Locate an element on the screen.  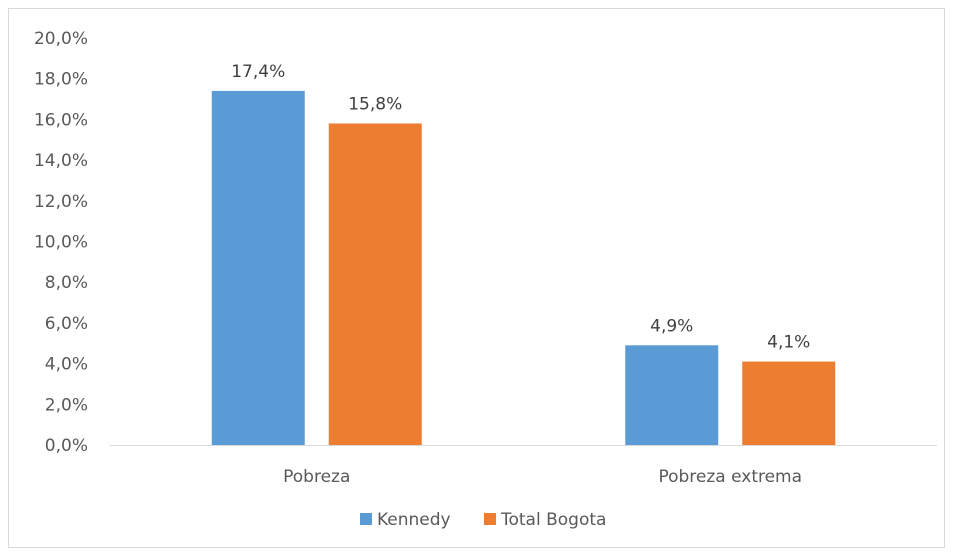
data-label: 17,4% is located at coordinates (258, 72).